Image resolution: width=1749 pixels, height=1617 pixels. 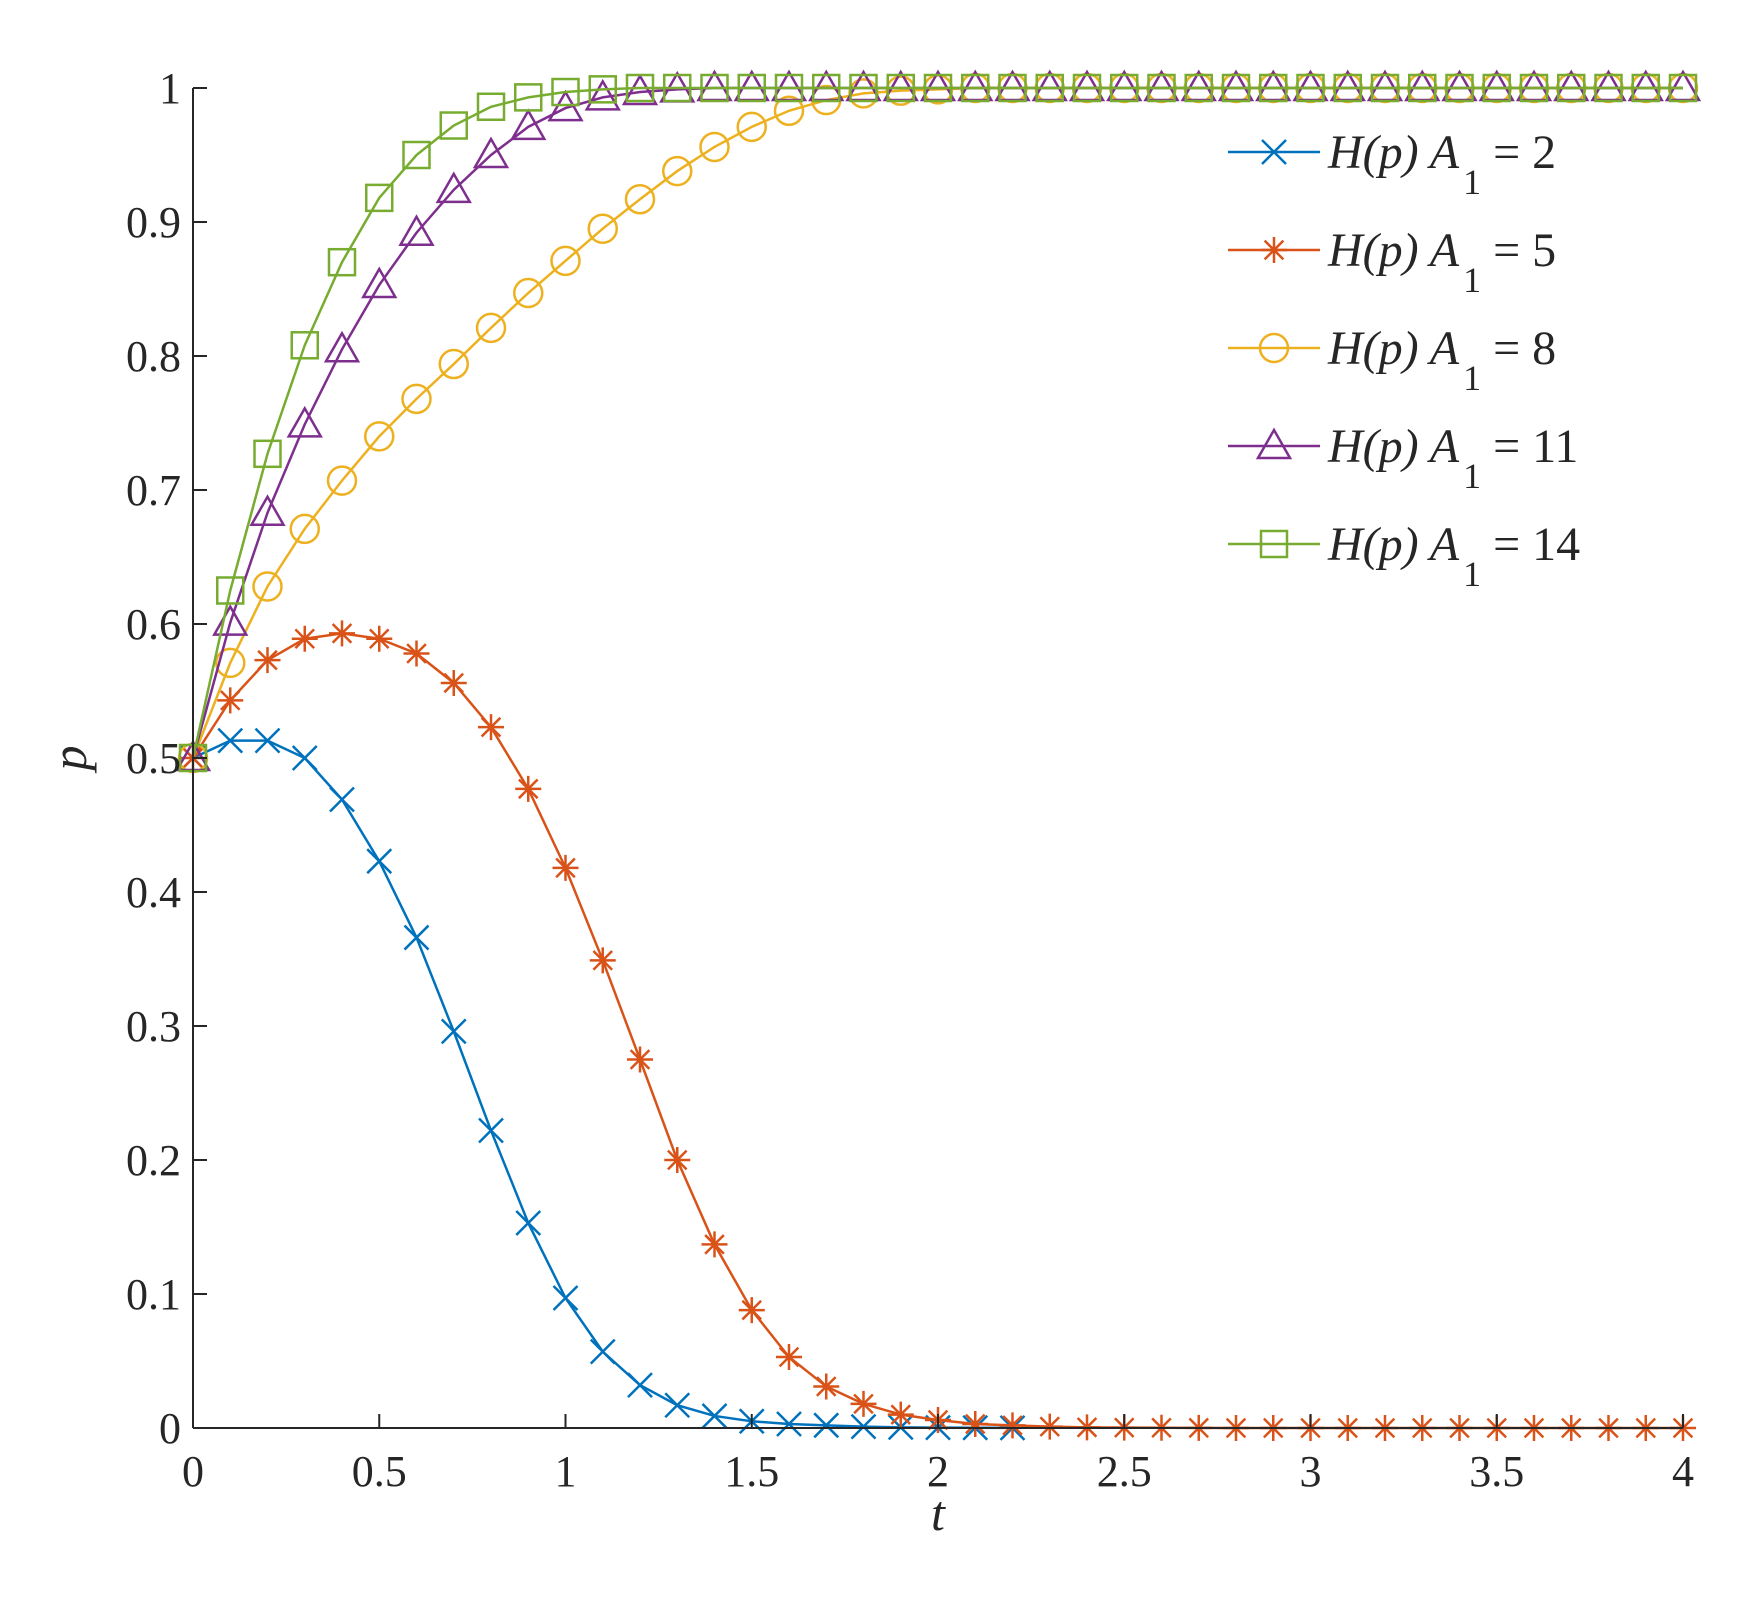 What do you see at coordinates (153, 758) in the screenshot?
I see `y-tick-label: 0.5` at bounding box center [153, 758].